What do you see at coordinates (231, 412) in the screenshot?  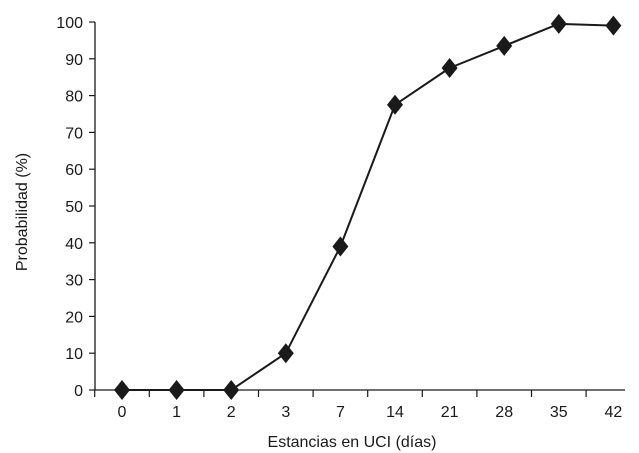 I see `x-tick-label: 2` at bounding box center [231, 412].